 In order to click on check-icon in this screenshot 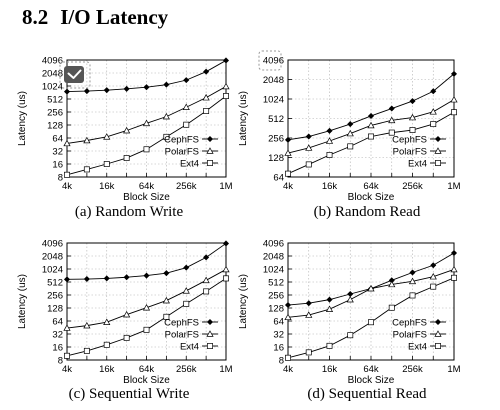, I will do `click(74, 74)`.